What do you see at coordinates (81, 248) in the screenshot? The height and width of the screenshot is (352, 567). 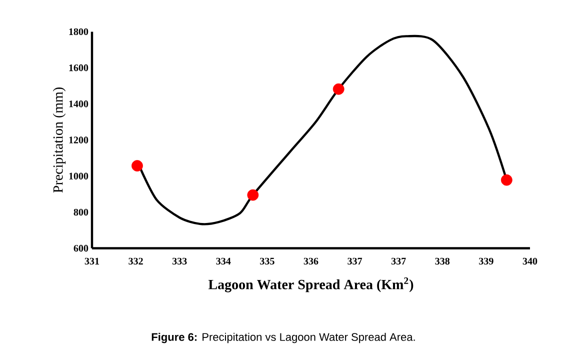 I see `y-tick-label: 600` at bounding box center [81, 248].